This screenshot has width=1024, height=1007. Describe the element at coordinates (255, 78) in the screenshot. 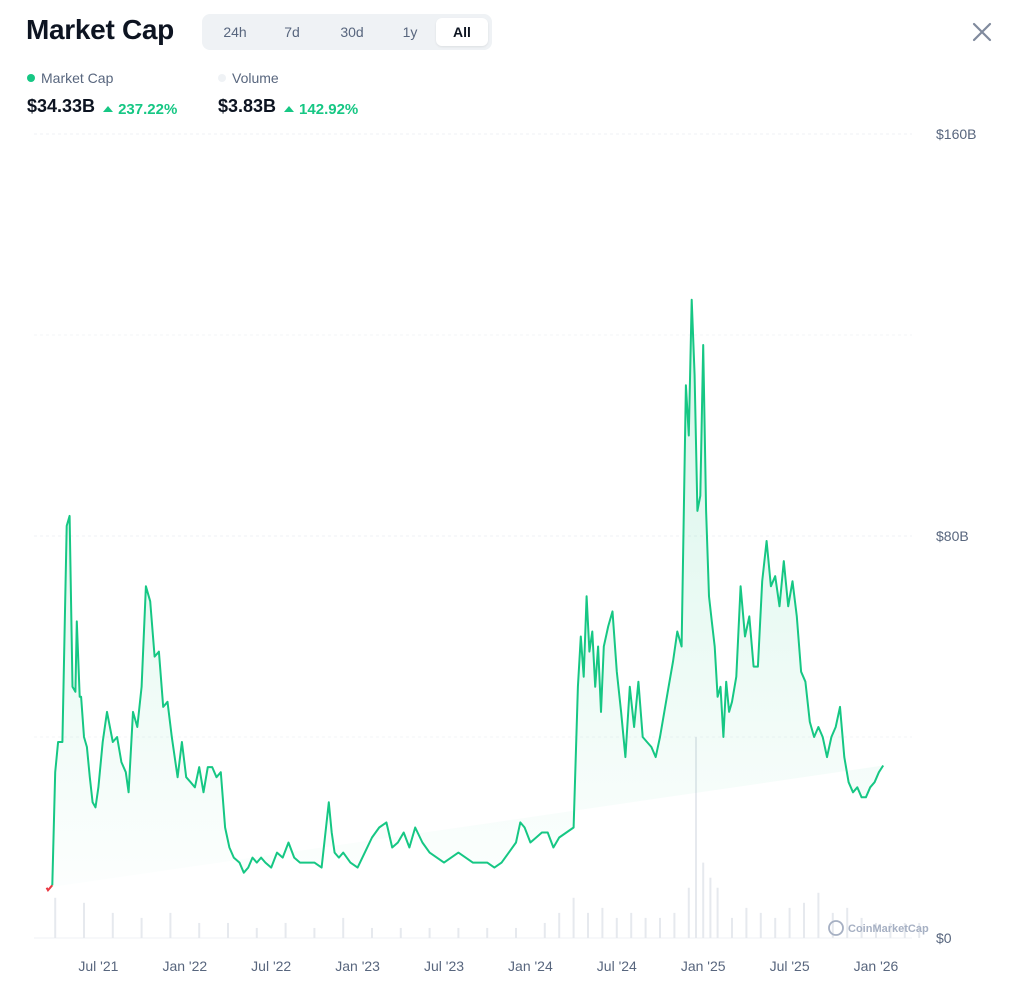

I see `legend-volume-label: Volume` at that location.